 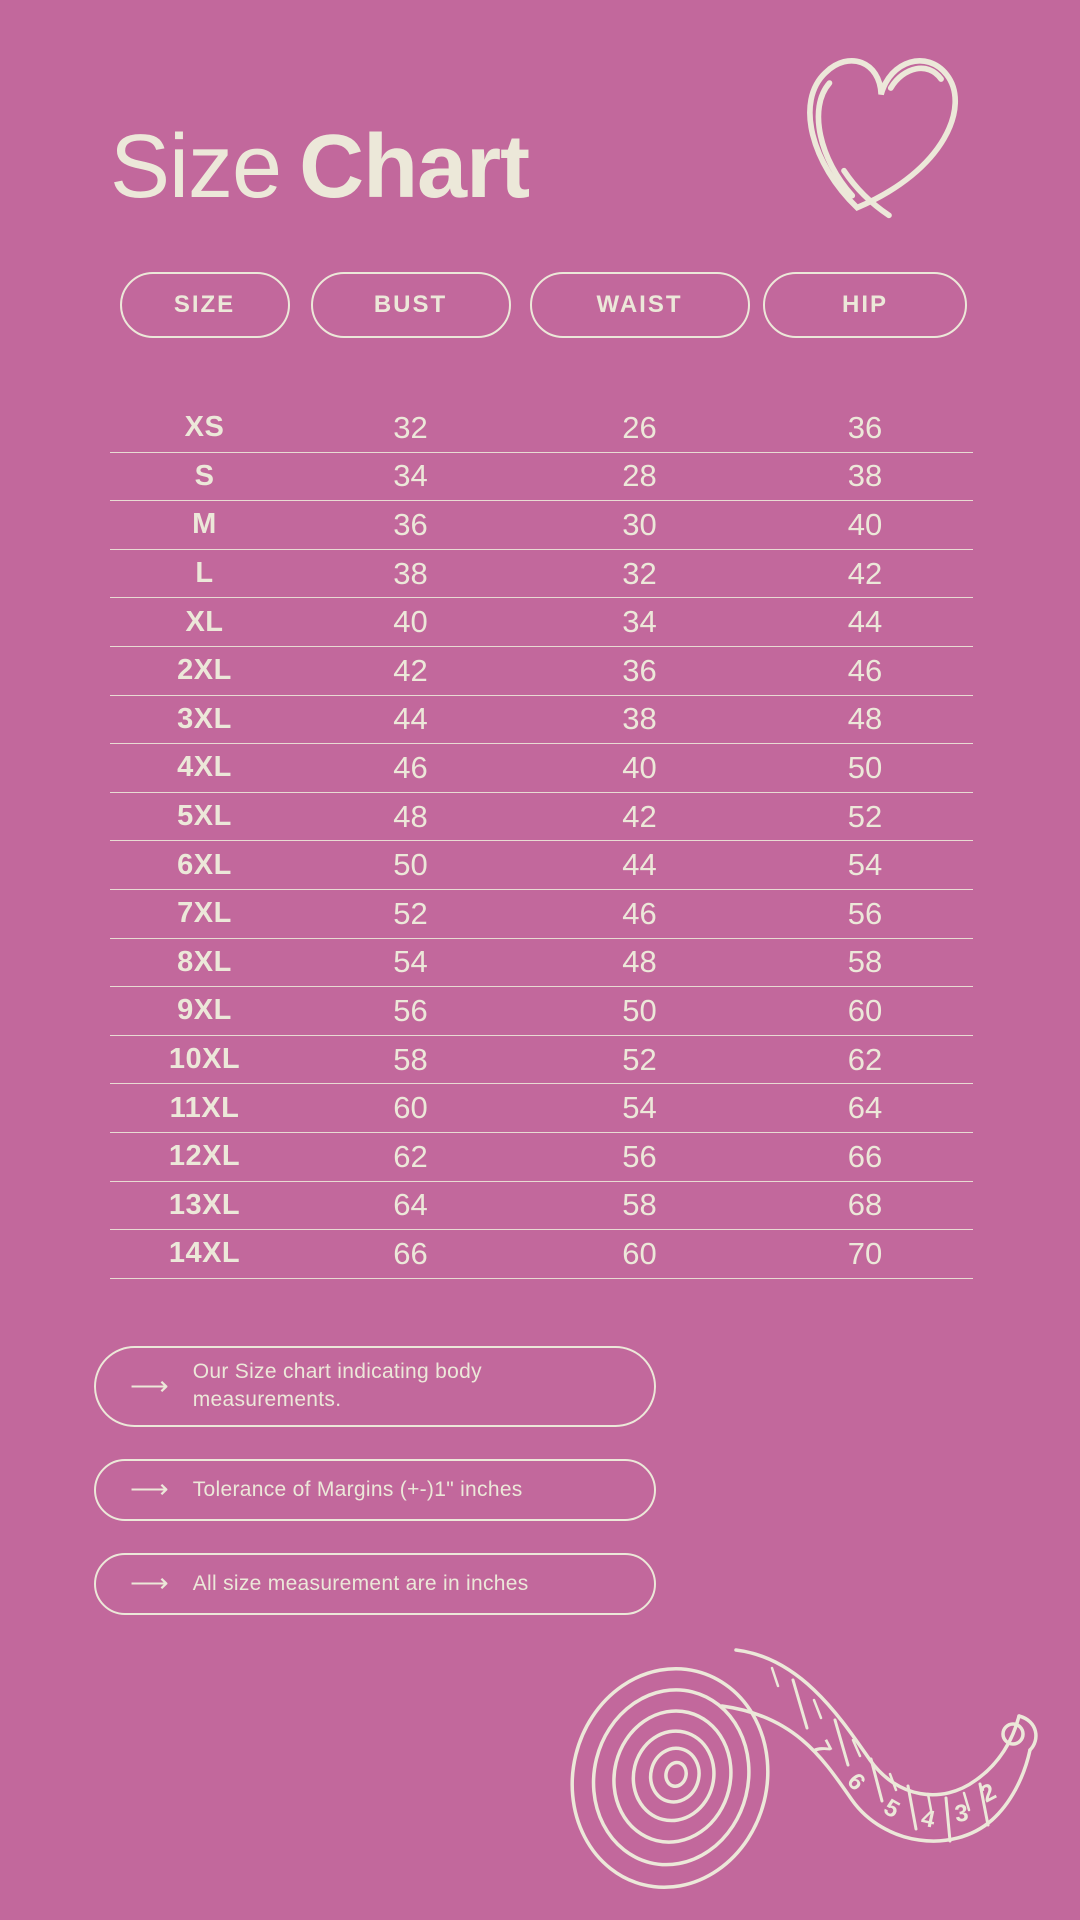 What do you see at coordinates (865, 427) in the screenshot?
I see `hip-value: 36` at bounding box center [865, 427].